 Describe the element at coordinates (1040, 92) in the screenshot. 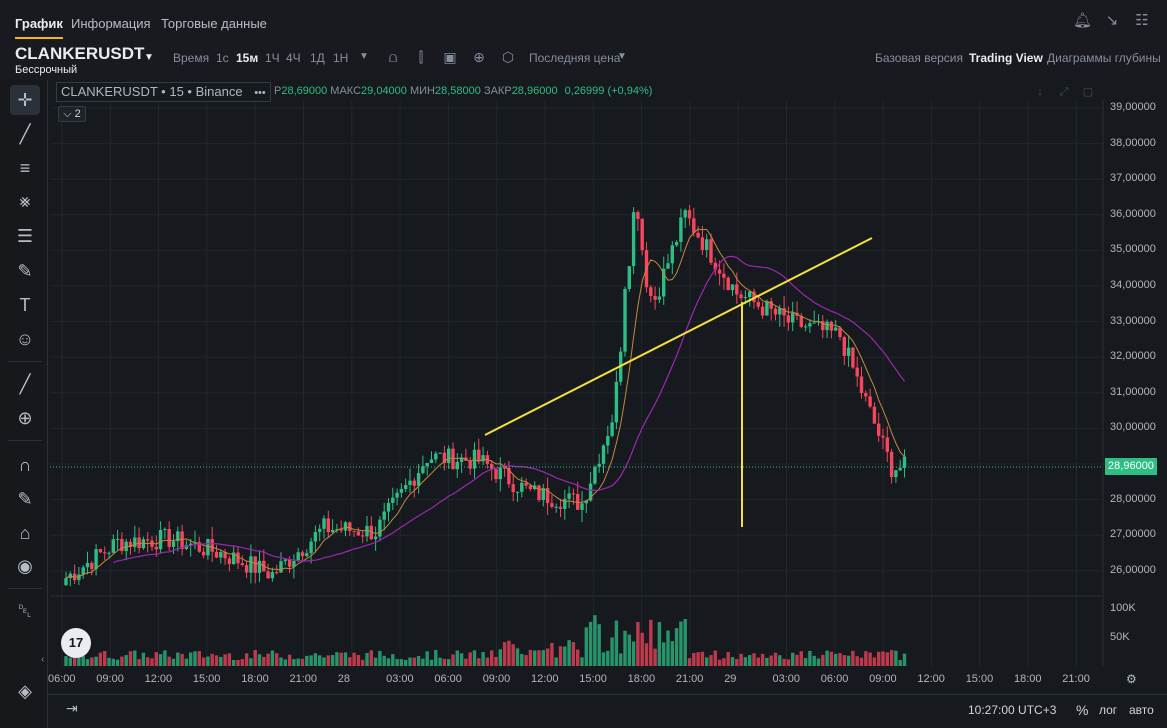

I see `scroll-down-icon: ↓` at that location.